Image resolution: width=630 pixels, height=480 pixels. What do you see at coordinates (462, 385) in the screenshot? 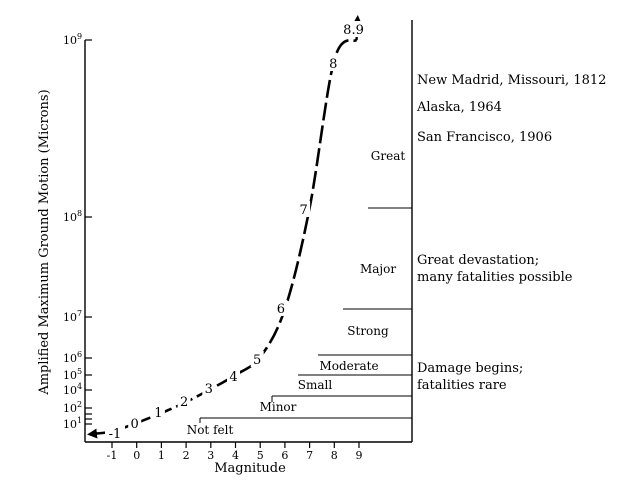
I see `note-damage-begins-line2: fatalities rare` at bounding box center [462, 385].